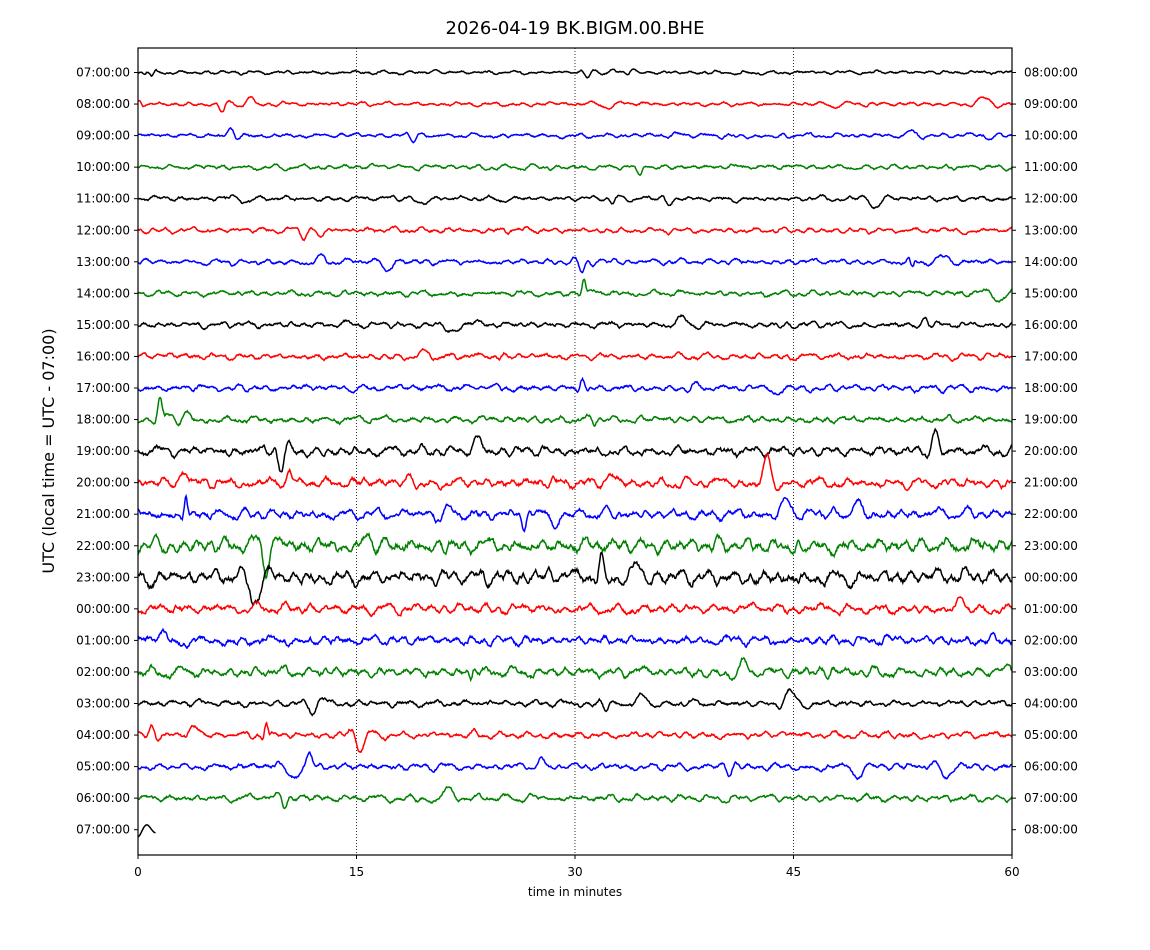 This screenshot has width=1150, height=950. What do you see at coordinates (103, 767) in the screenshot?
I see `left-tick-label: 05:00:00` at bounding box center [103, 767].